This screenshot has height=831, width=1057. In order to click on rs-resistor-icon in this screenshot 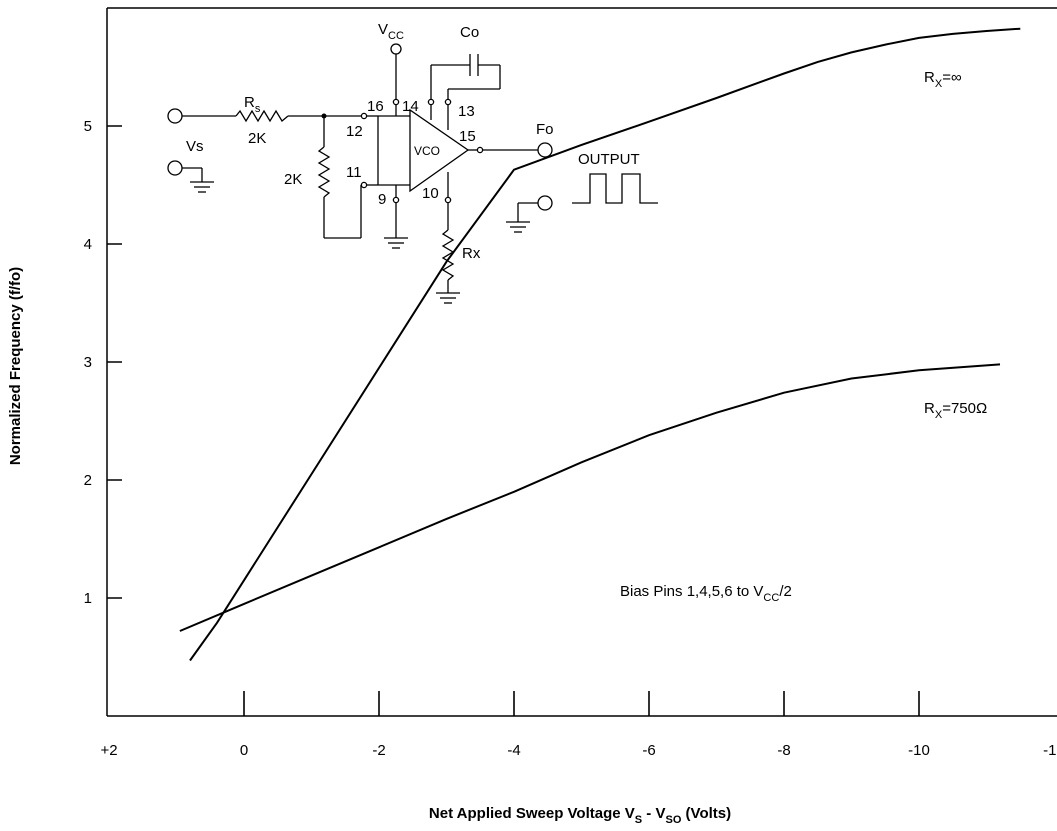, I will do `click(262, 116)`.